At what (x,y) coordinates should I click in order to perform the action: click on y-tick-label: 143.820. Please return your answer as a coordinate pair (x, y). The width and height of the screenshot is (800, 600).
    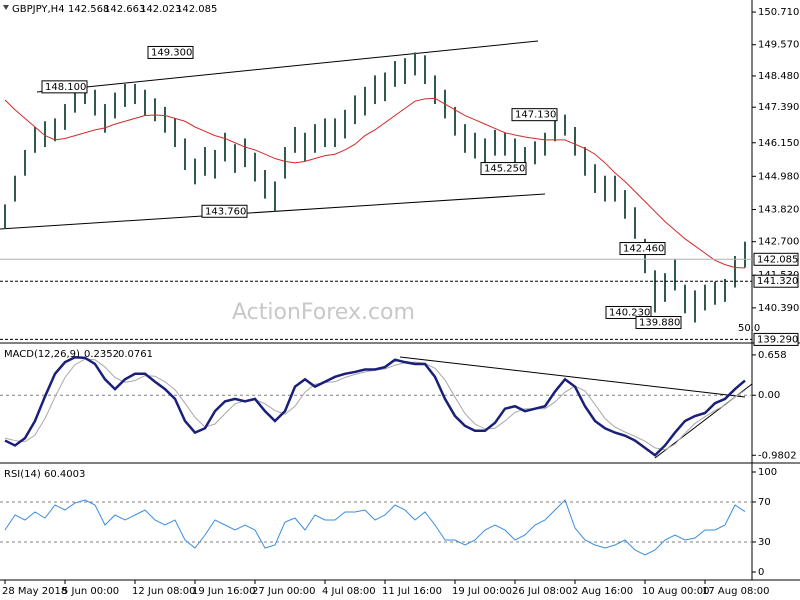
    Looking at the image, I should click on (778, 210).